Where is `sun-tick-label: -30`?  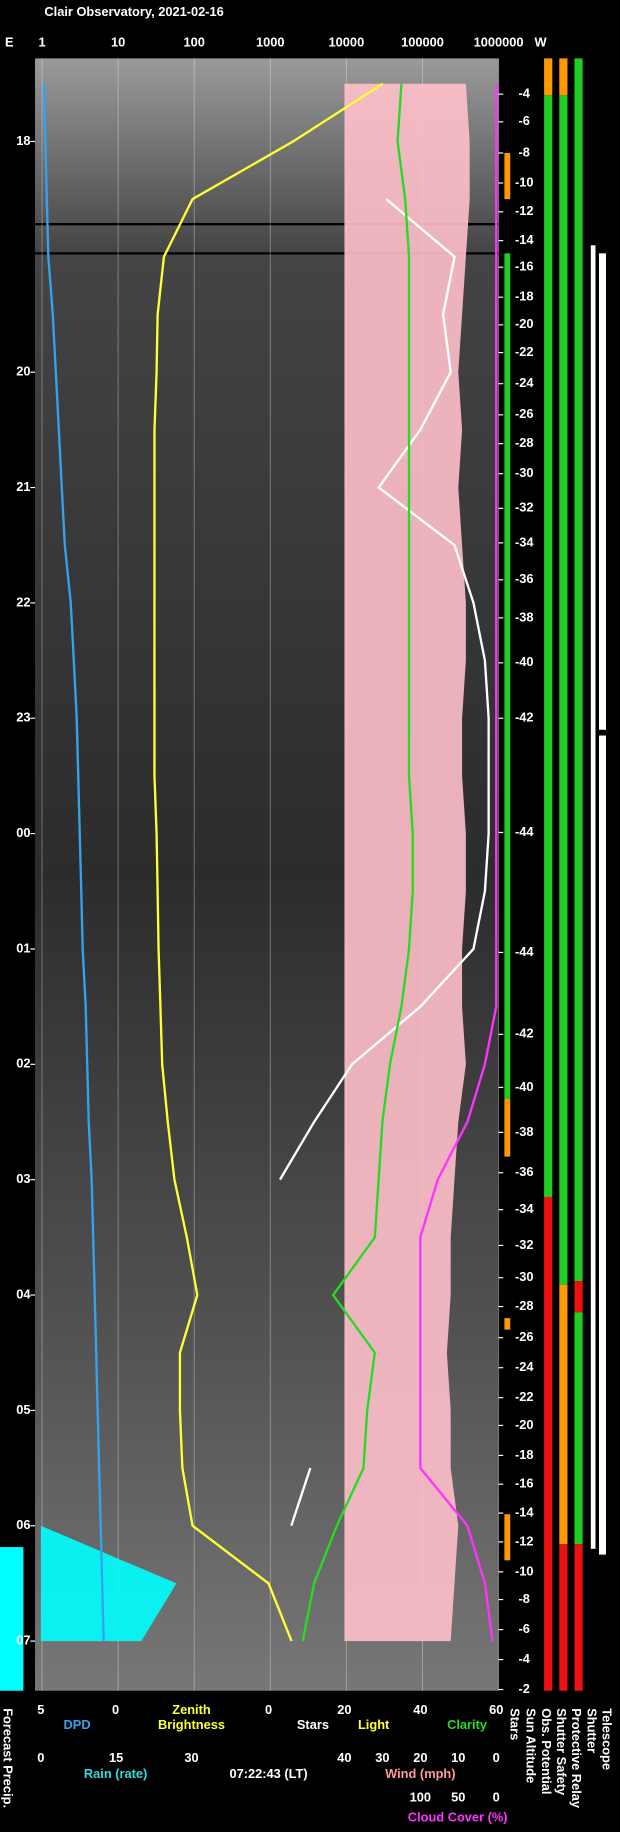
sun-tick-label: -30 is located at coordinates (524, 1276).